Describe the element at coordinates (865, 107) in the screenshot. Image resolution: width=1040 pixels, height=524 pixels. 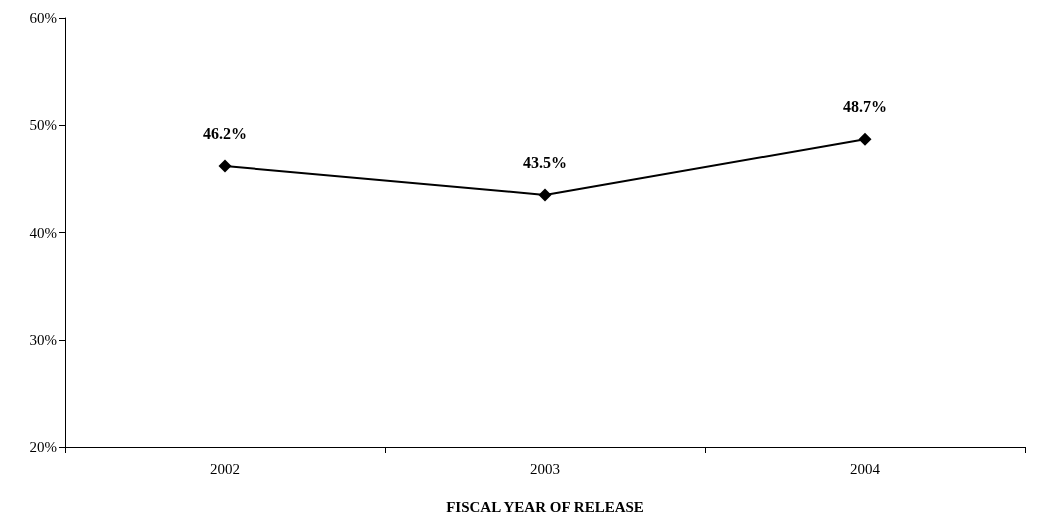
I see `data-label: 48.7%` at that location.